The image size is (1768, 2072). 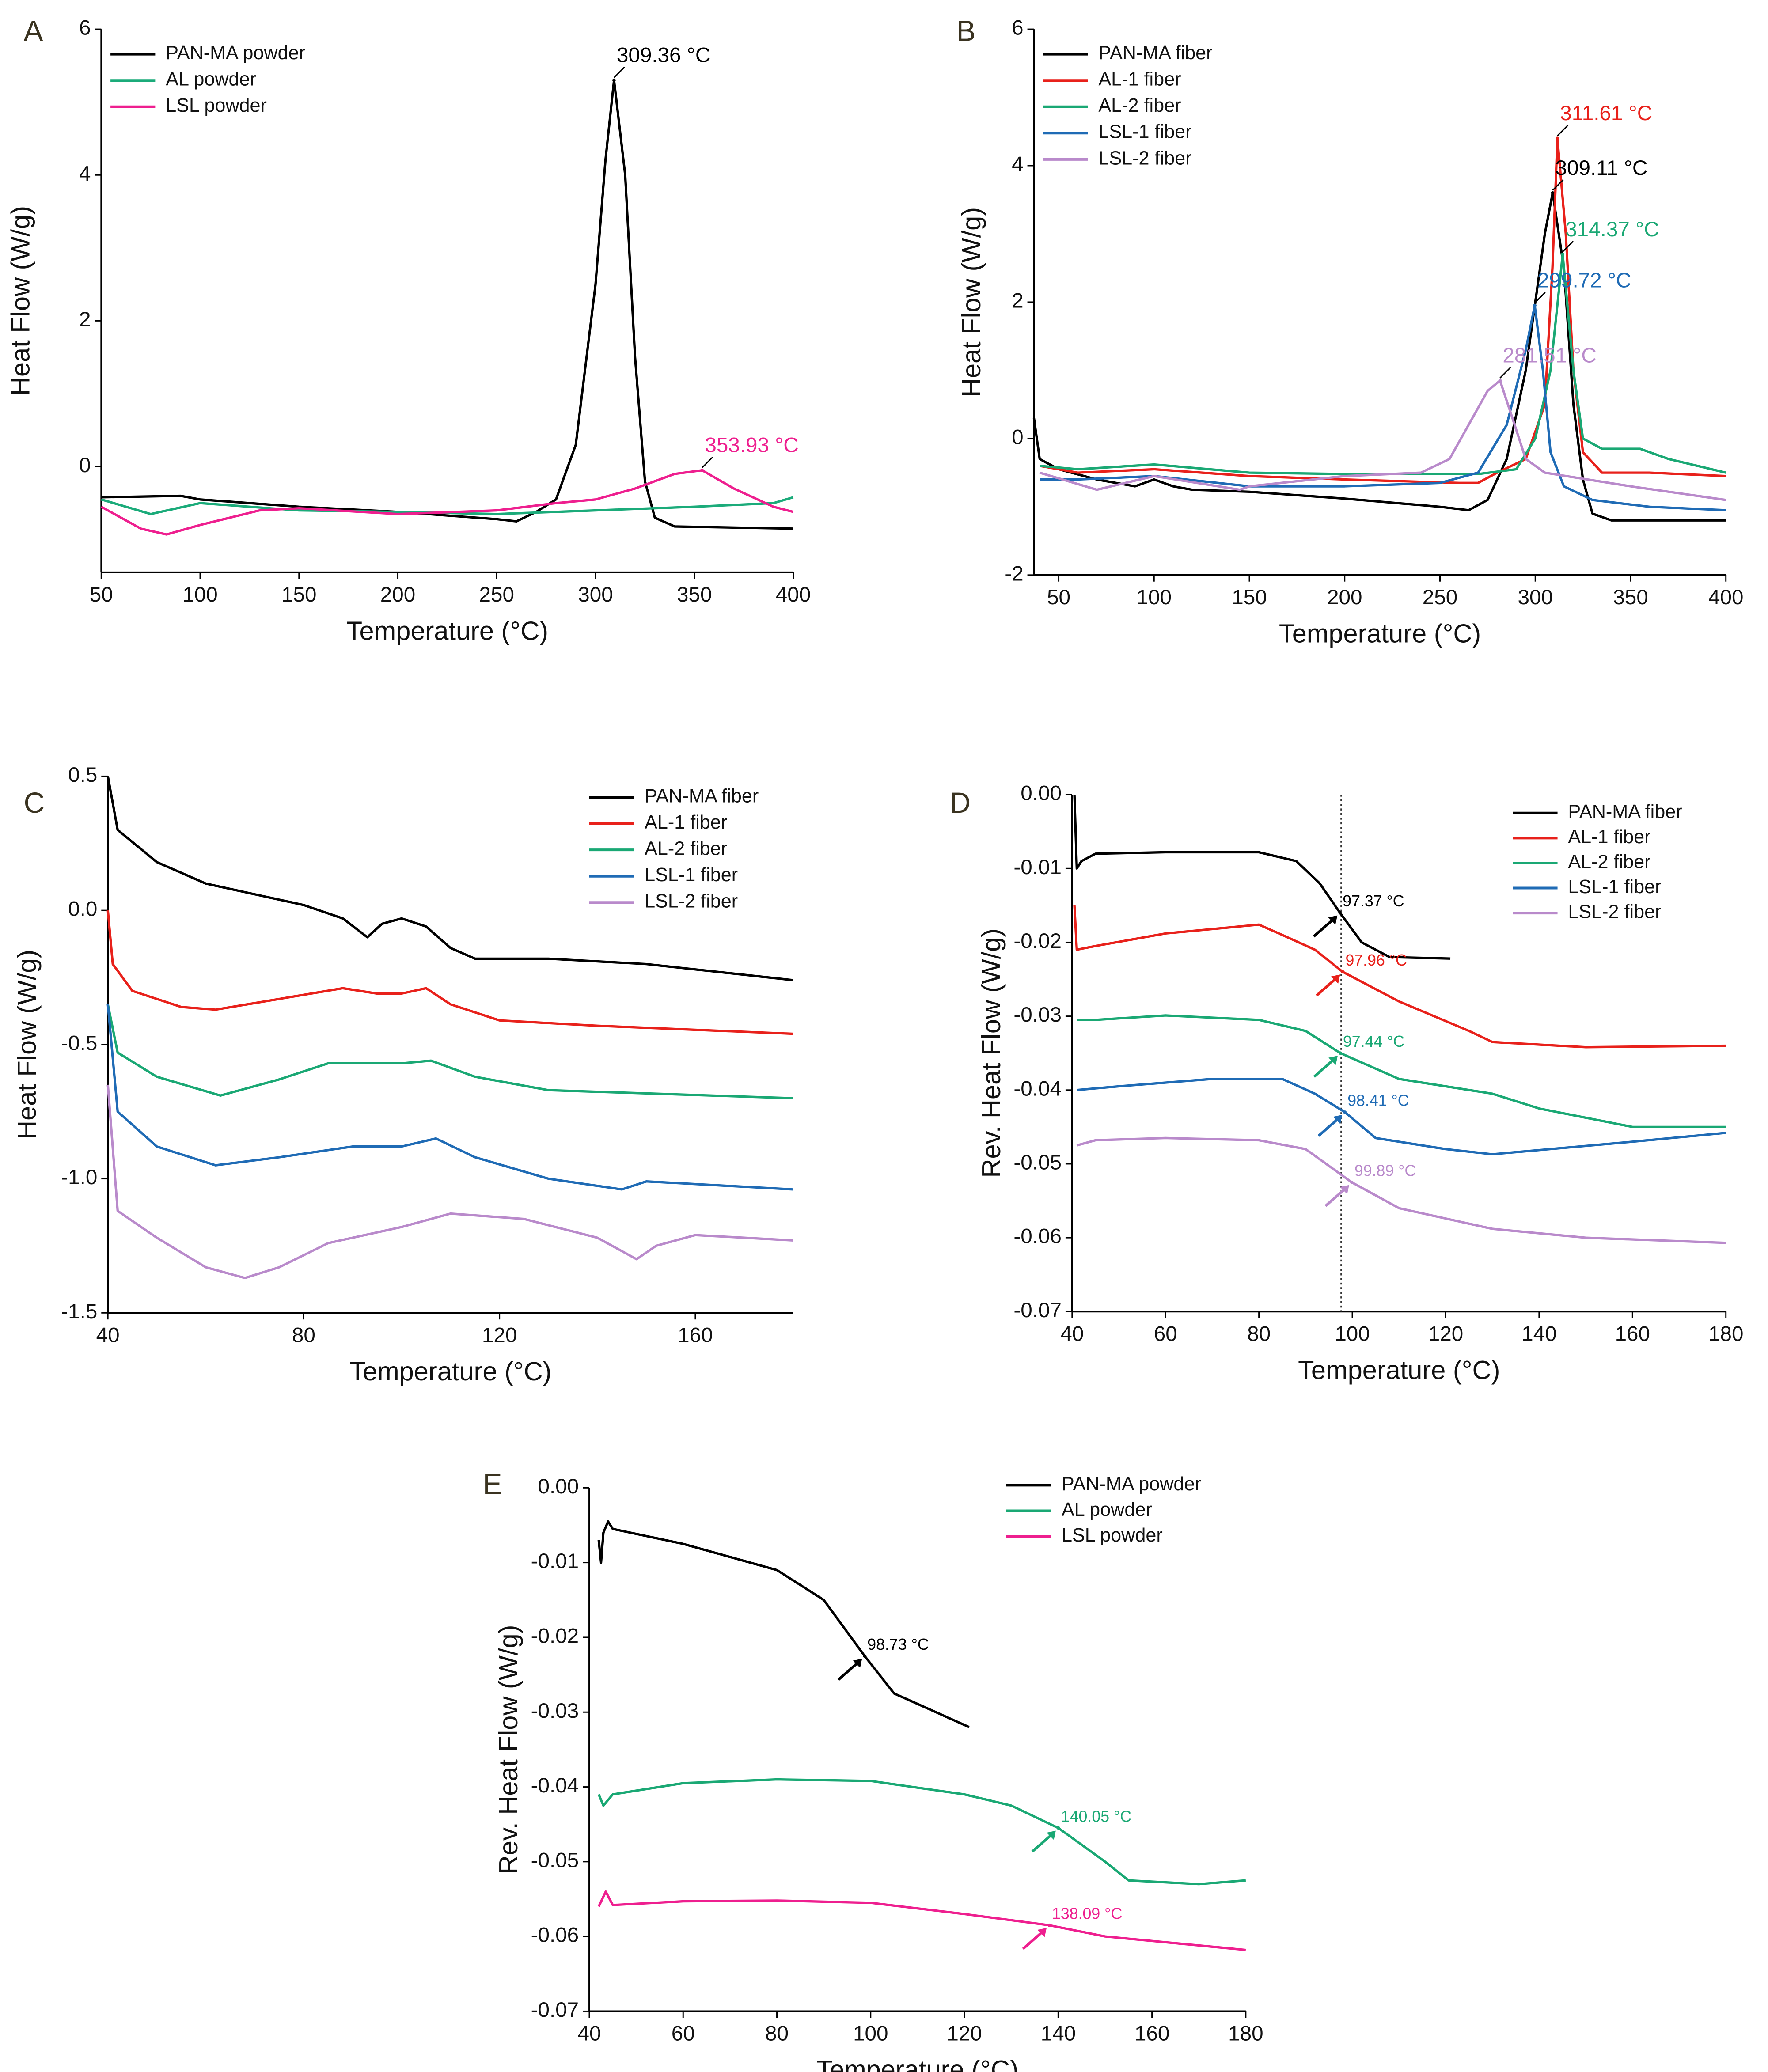 What do you see at coordinates (1165, 1334) in the screenshot?
I see `x-tick-label: 60` at bounding box center [1165, 1334].